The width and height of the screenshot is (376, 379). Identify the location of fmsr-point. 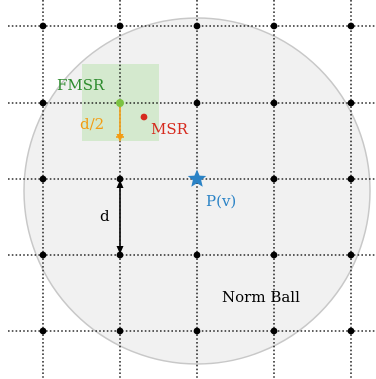
(120, 103).